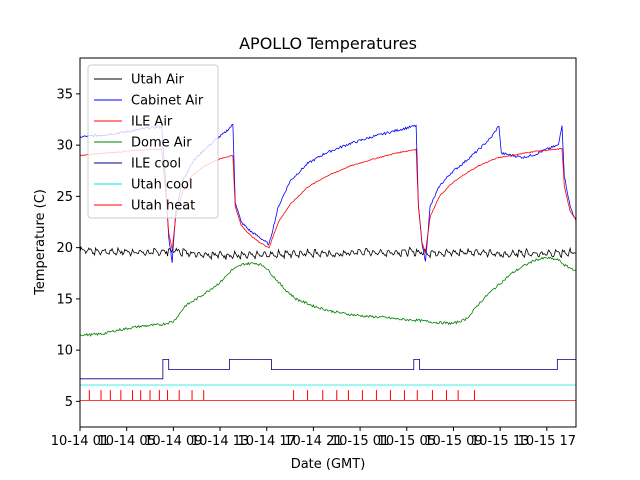 The width and height of the screenshot is (640, 480). Describe the element at coordinates (161, 143) in the screenshot. I see `legend-label-dome-air: Dome Air` at that location.